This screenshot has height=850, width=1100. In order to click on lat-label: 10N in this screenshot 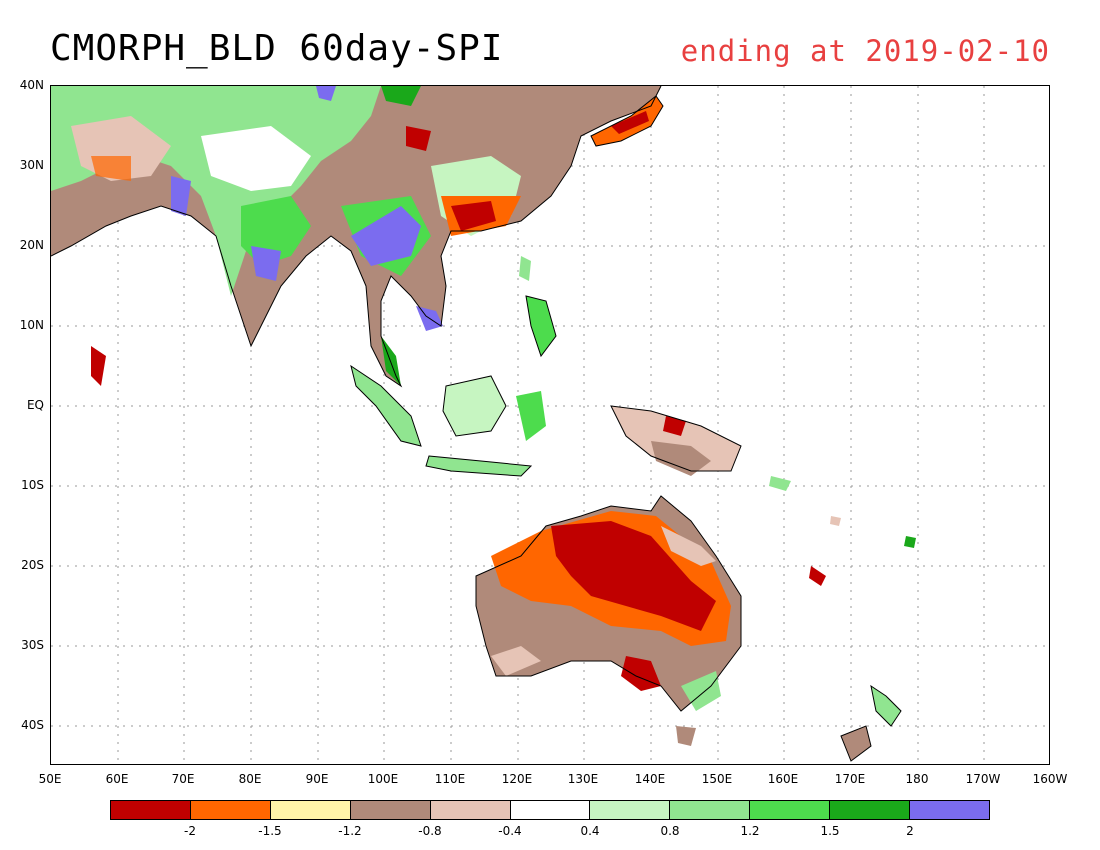, I will do `click(31, 325)`.